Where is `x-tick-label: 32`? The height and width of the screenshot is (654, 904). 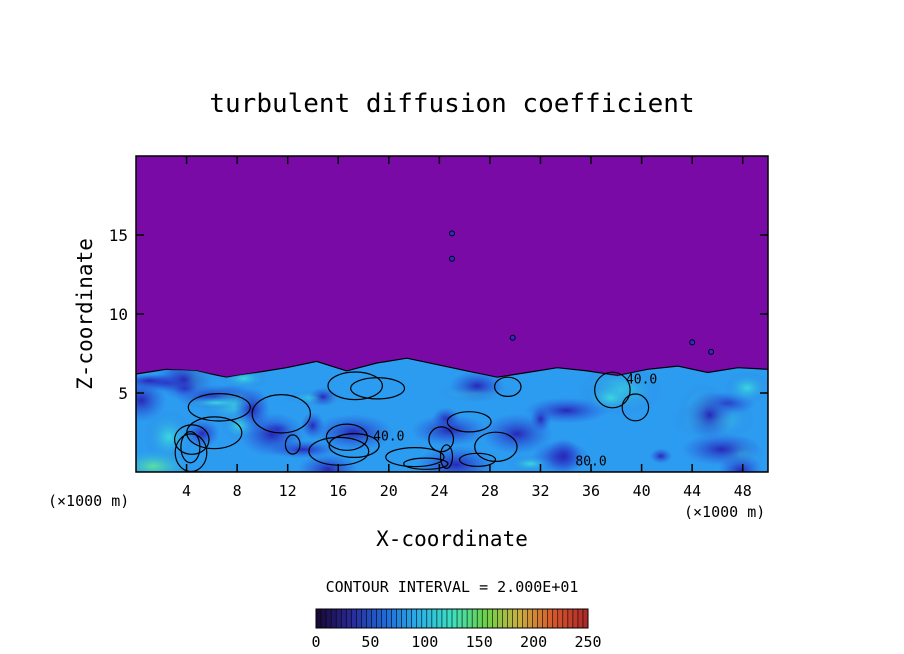
x-tick-label: 32 is located at coordinates (540, 491).